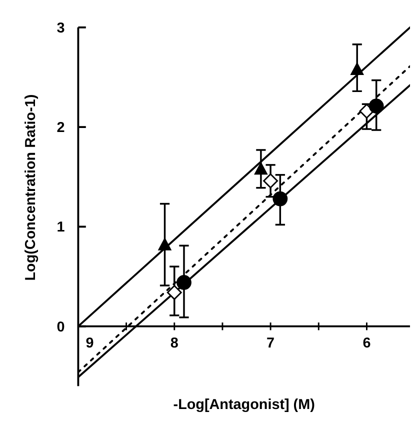 The height and width of the screenshot is (427, 418). What do you see at coordinates (30, 187) in the screenshot?
I see `y-axis-title: Log(Concentration Ratio-1)` at bounding box center [30, 187].